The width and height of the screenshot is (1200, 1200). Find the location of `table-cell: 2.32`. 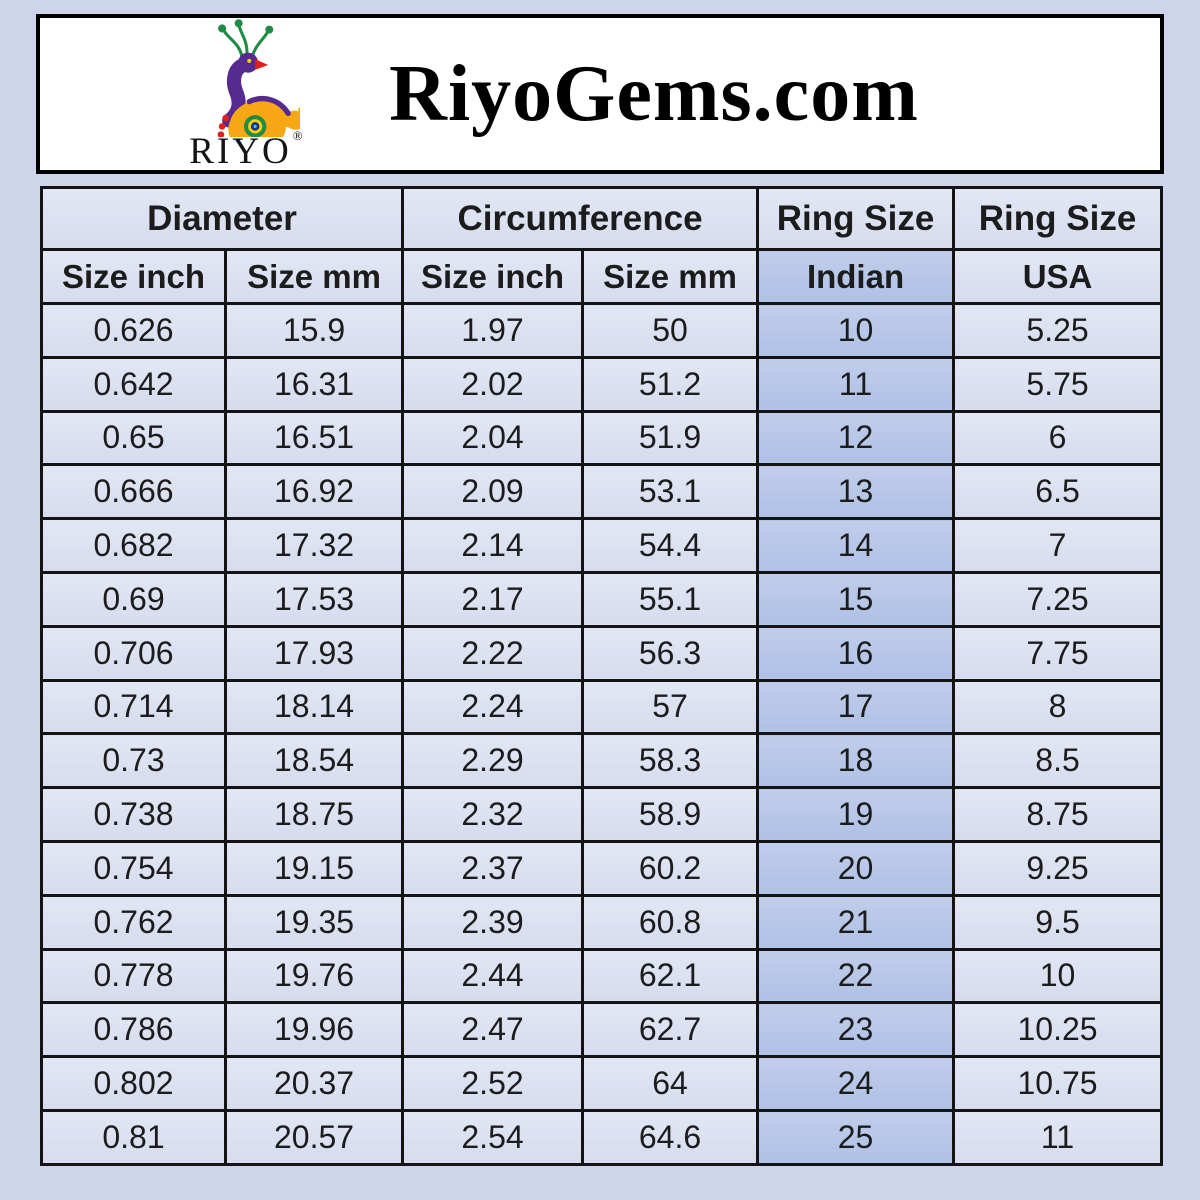

table-cell: 2.32 is located at coordinates (493, 814).